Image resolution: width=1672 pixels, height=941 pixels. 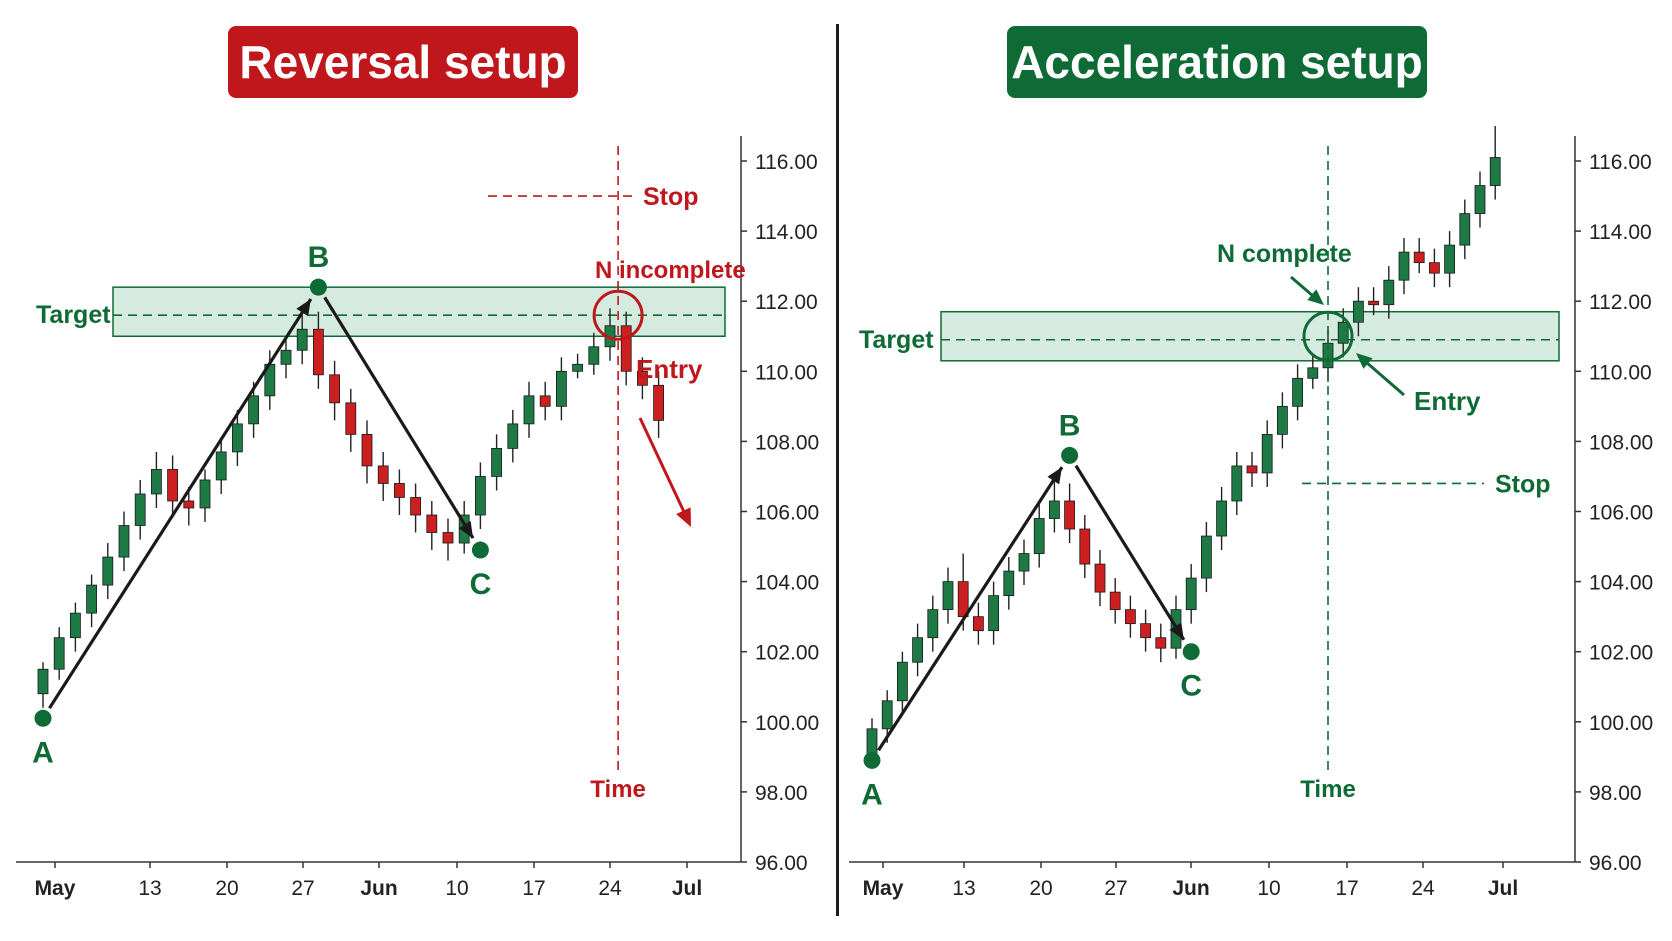 What do you see at coordinates (669, 369) in the screenshot?
I see `entry-label: Entry` at bounding box center [669, 369].